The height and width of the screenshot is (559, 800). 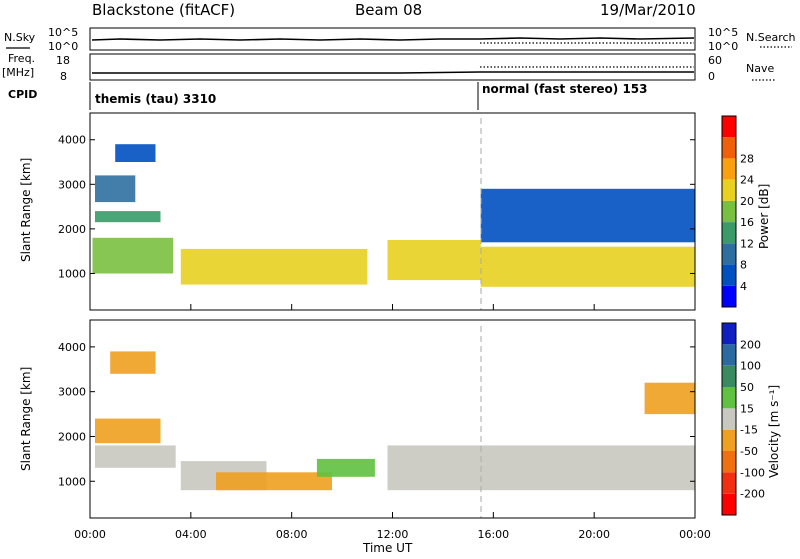 What do you see at coordinates (760, 68) in the screenshot?
I see `nave-label: Nave` at bounding box center [760, 68].